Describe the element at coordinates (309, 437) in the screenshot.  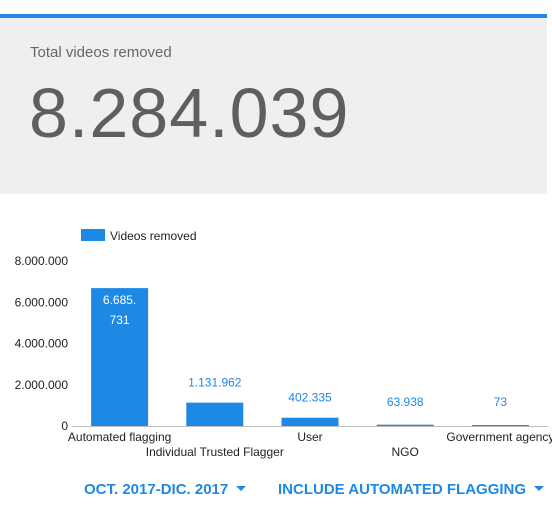
I see `x-category-label: User` at that location.